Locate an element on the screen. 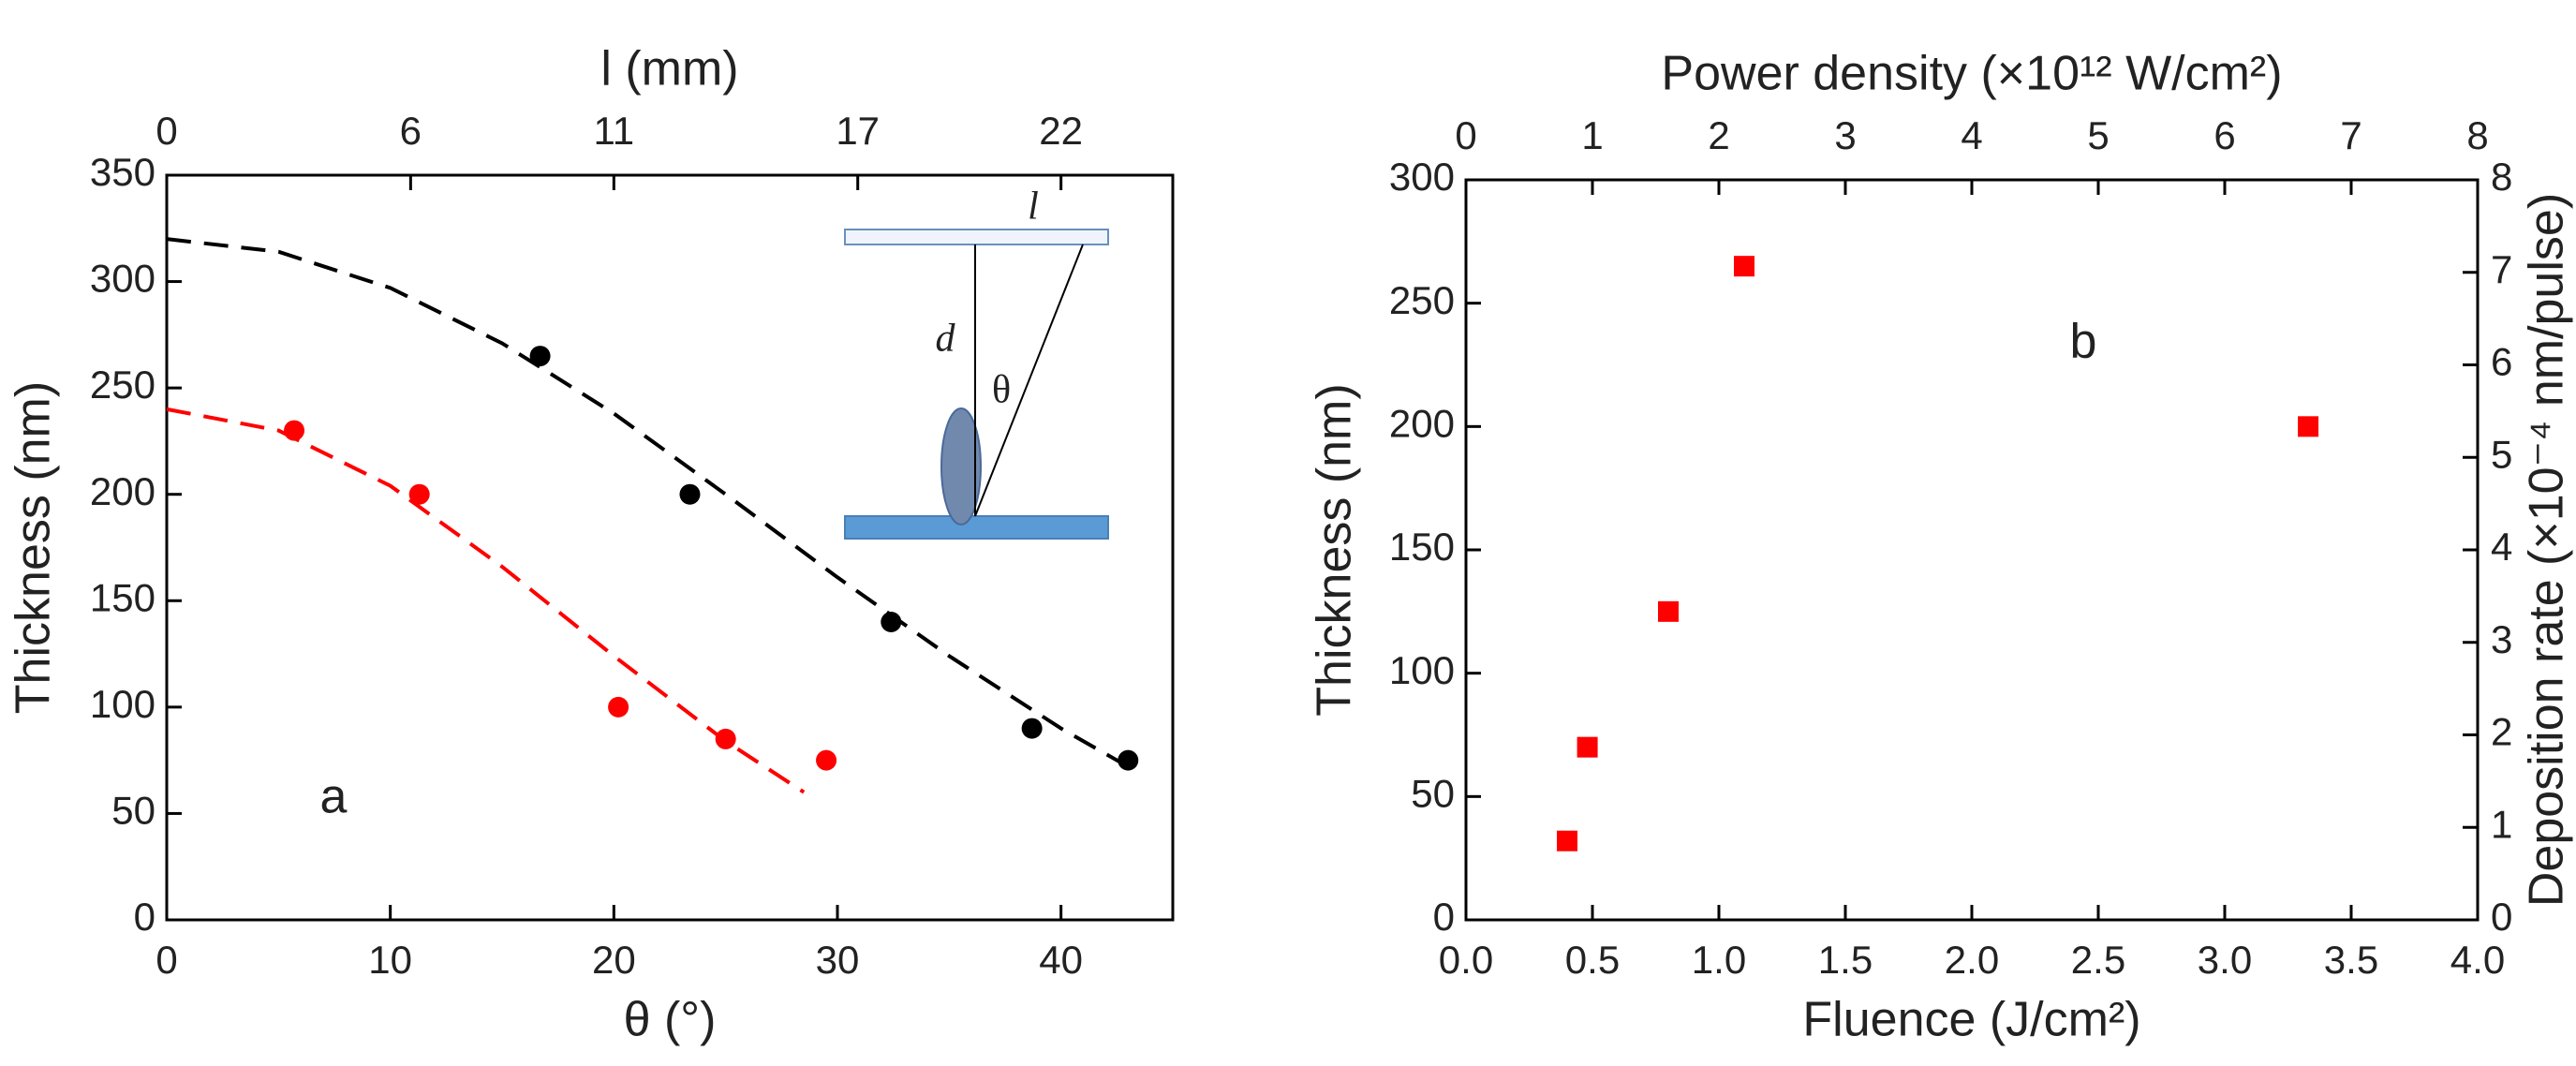 This screenshot has width=2576, height=1066. y2-tick-label: 4 is located at coordinates (2501, 547).